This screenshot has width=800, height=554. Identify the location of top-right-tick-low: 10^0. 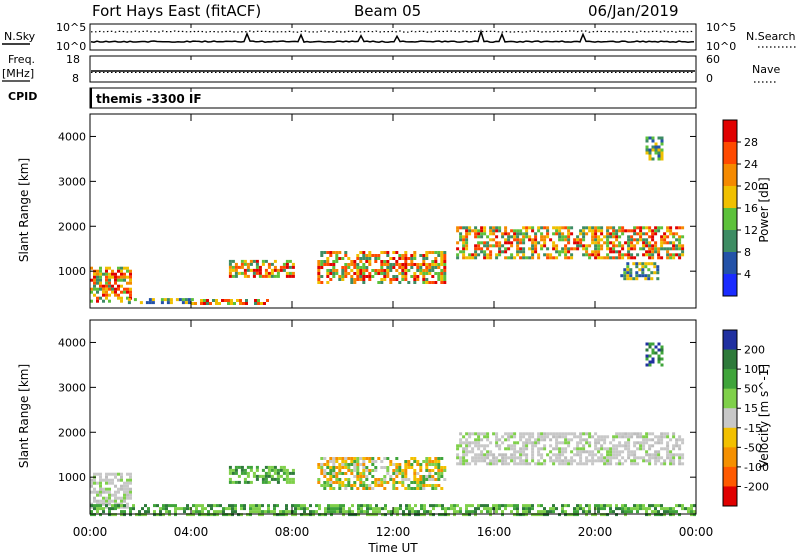
(721, 46).